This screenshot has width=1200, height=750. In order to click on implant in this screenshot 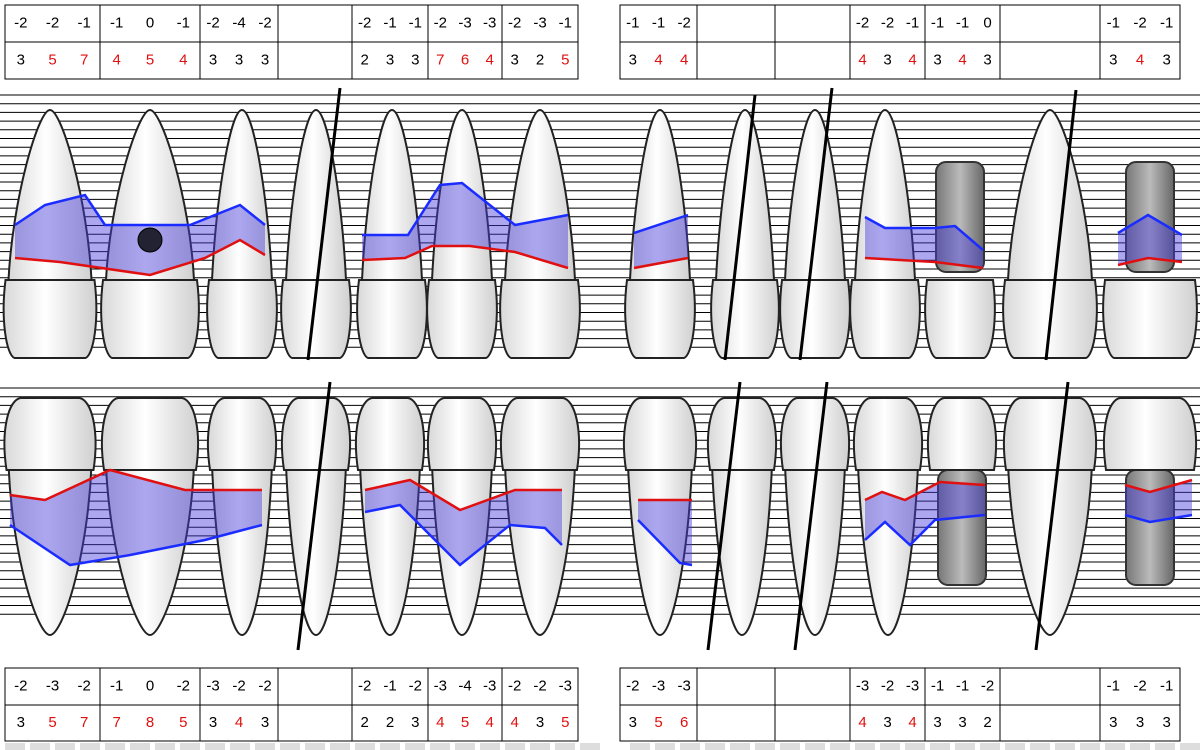, I will do `click(960, 217)`.